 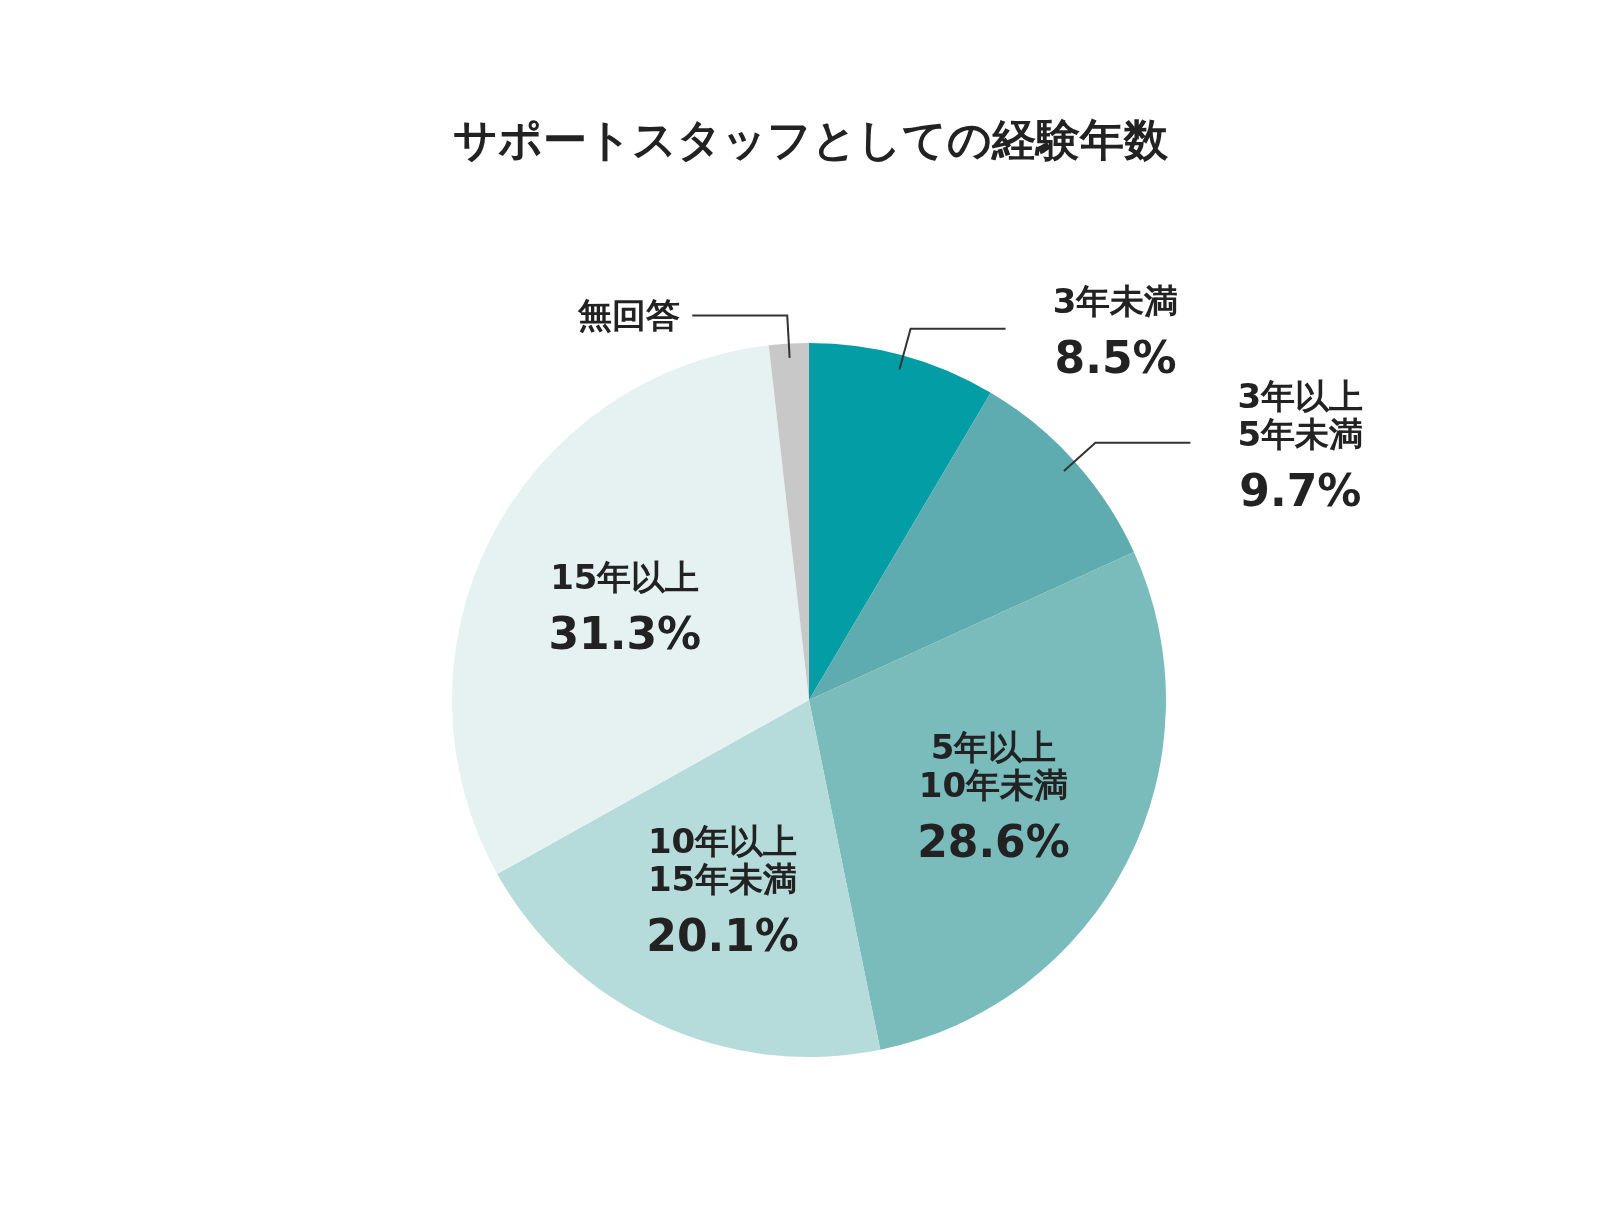 What do you see at coordinates (722, 936) in the screenshot?
I see `data-label: 20.1%` at bounding box center [722, 936].